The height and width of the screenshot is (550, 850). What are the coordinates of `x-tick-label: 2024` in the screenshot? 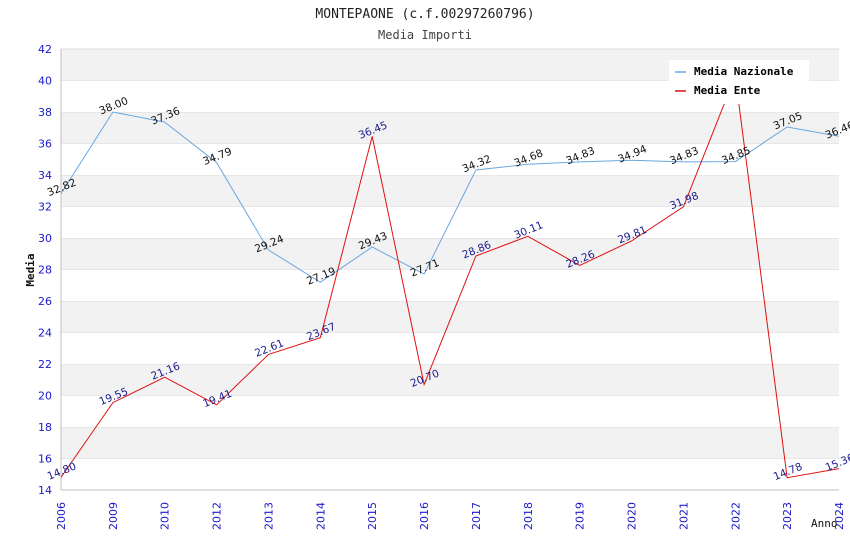 It's located at (839, 516).